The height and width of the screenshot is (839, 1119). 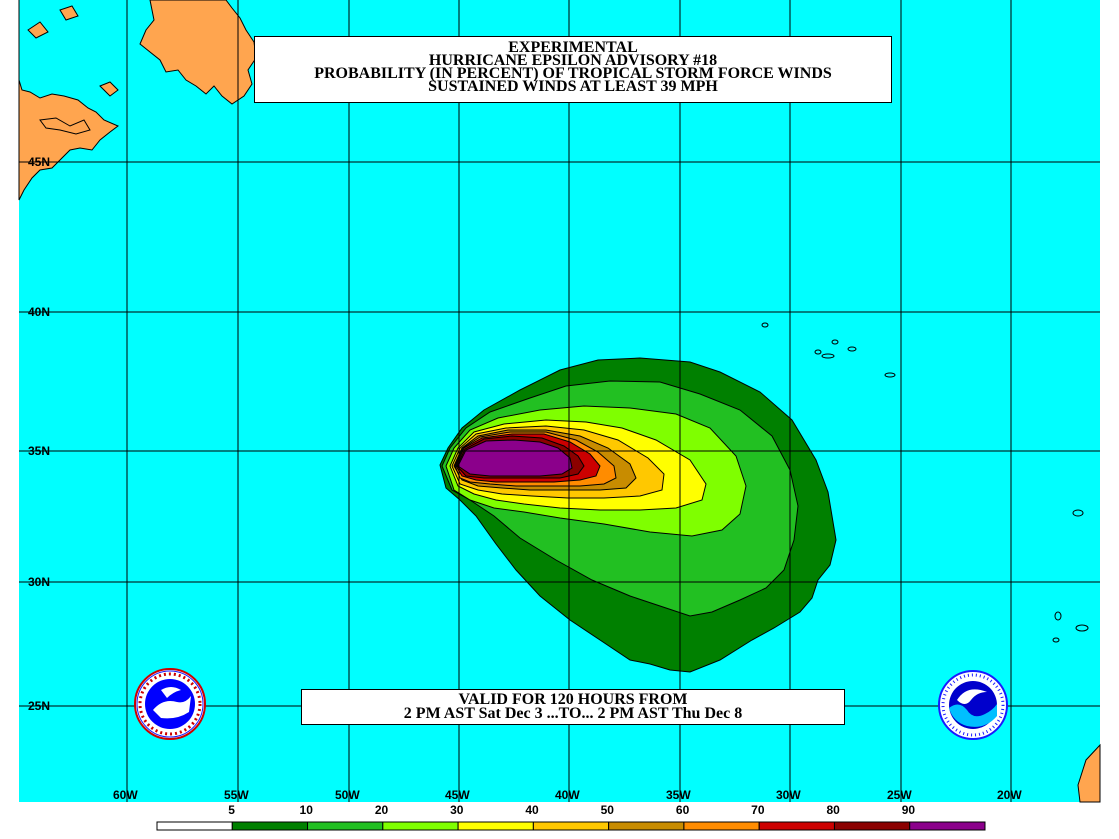 I want to click on lat-label-40n: 40N, so click(x=39, y=312).